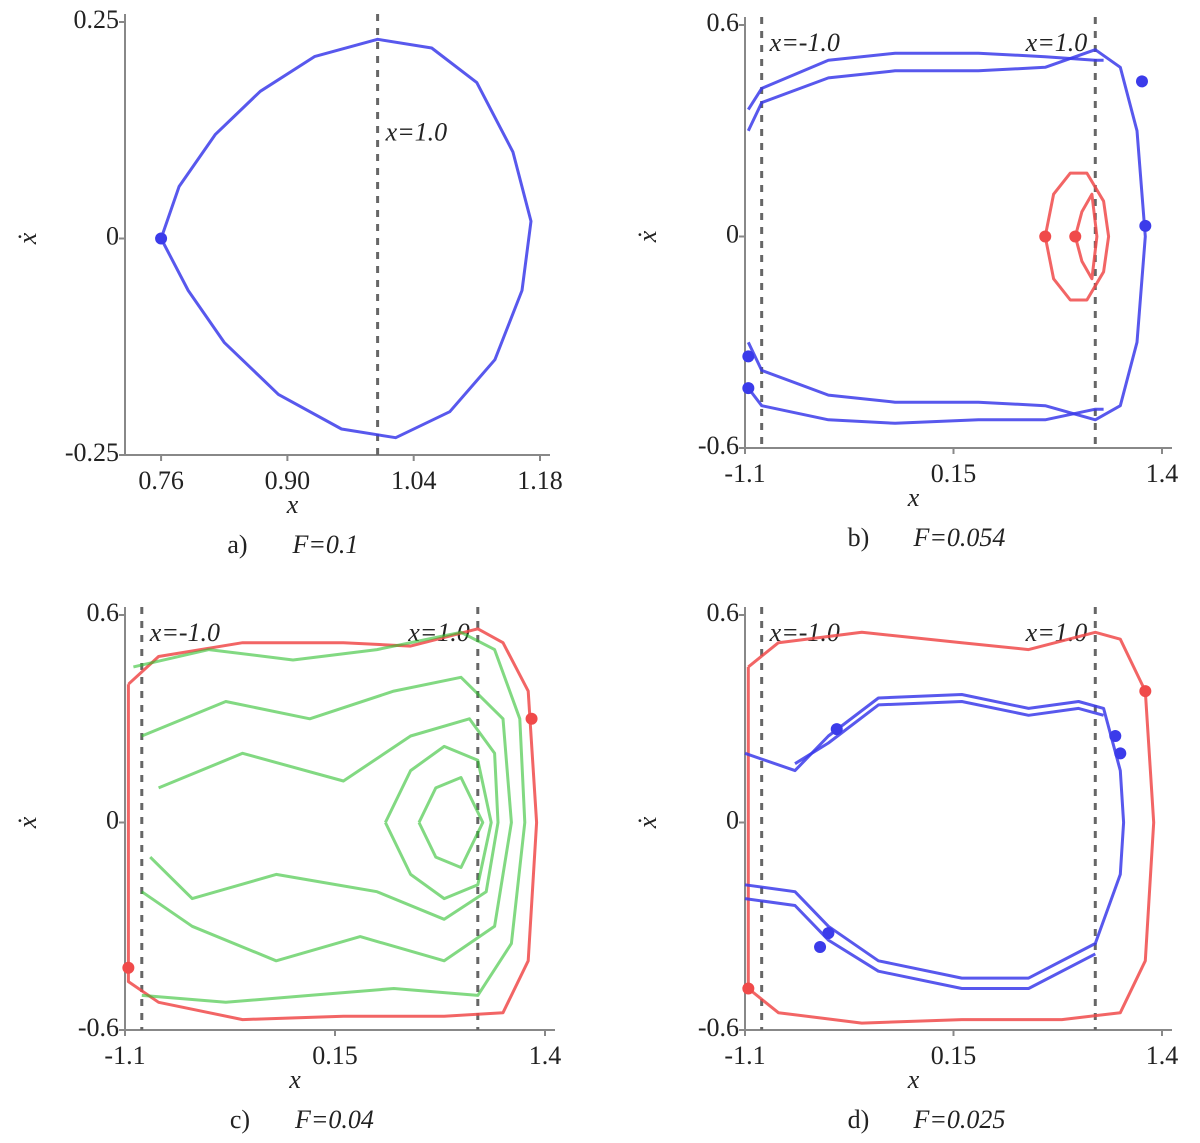 Image resolution: width=1200 pixels, height=1143 pixels. What do you see at coordinates (237, 544) in the screenshot?
I see `caption-letter: a)` at bounding box center [237, 544].